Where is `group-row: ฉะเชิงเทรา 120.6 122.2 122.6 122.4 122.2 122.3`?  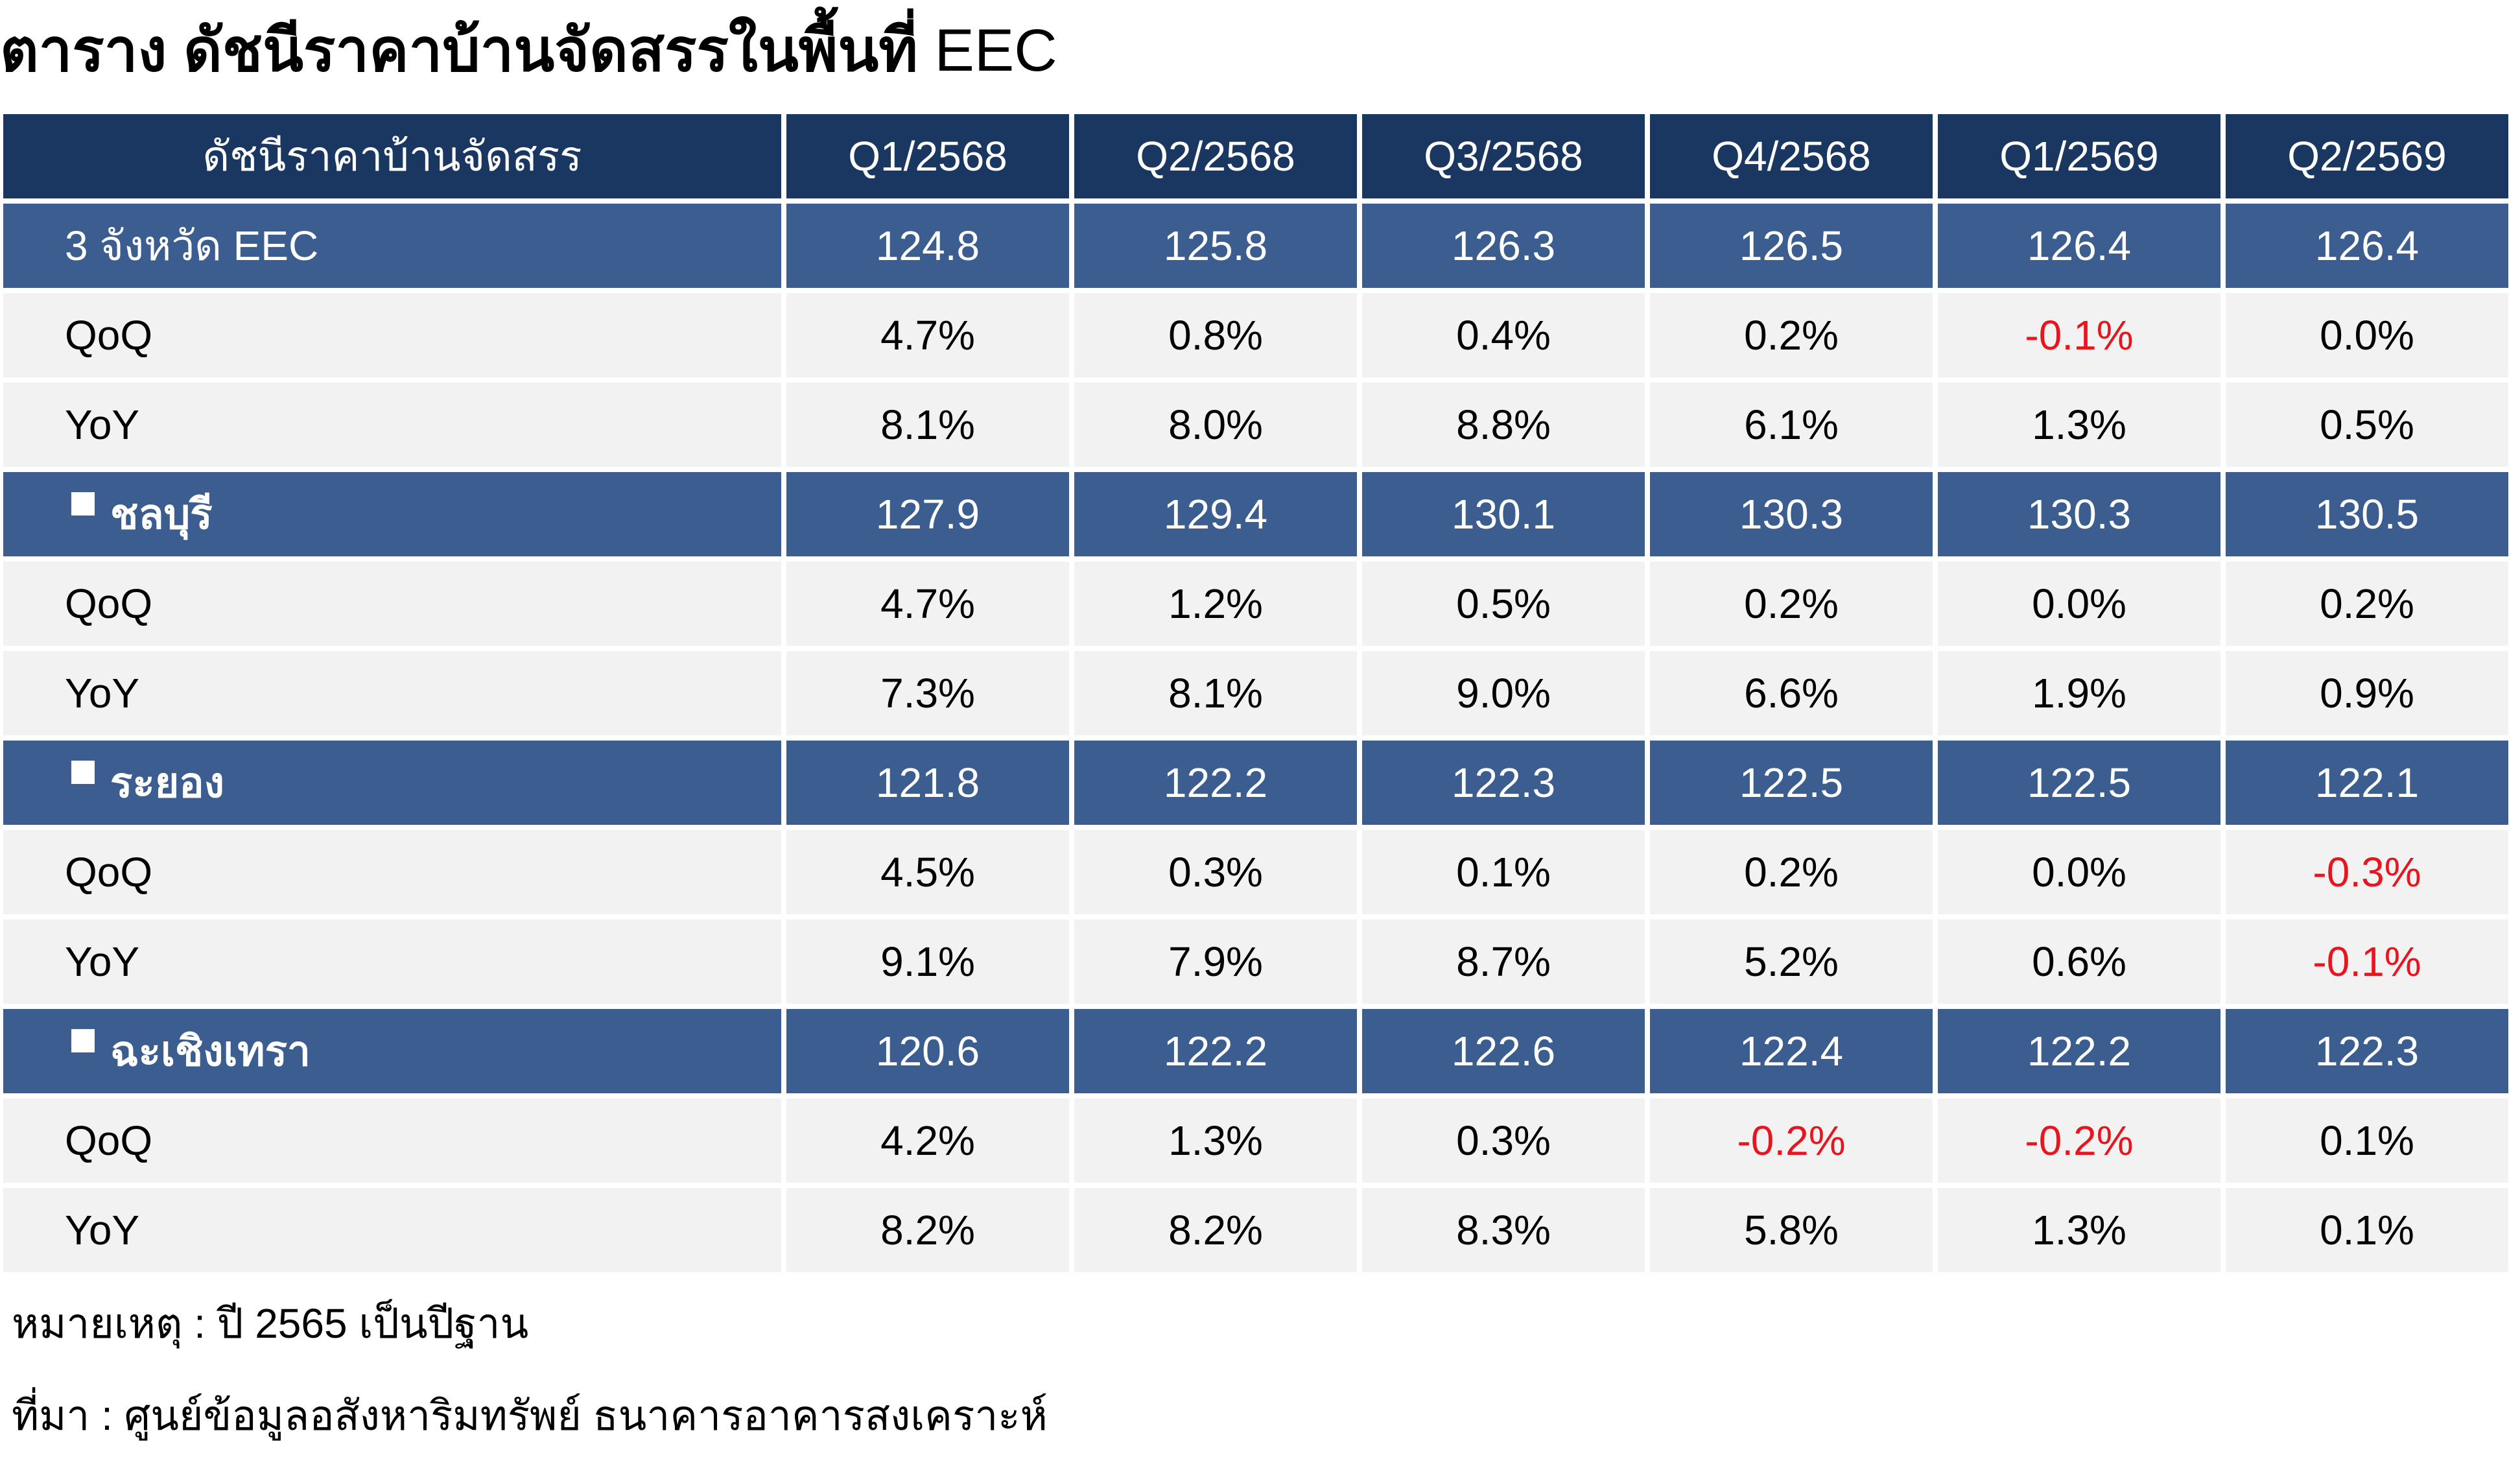 group-row: ฉะเชิงเทรา 120.6 122.2 122.6 122.4 122.2 122.3 is located at coordinates (1255, 1051).